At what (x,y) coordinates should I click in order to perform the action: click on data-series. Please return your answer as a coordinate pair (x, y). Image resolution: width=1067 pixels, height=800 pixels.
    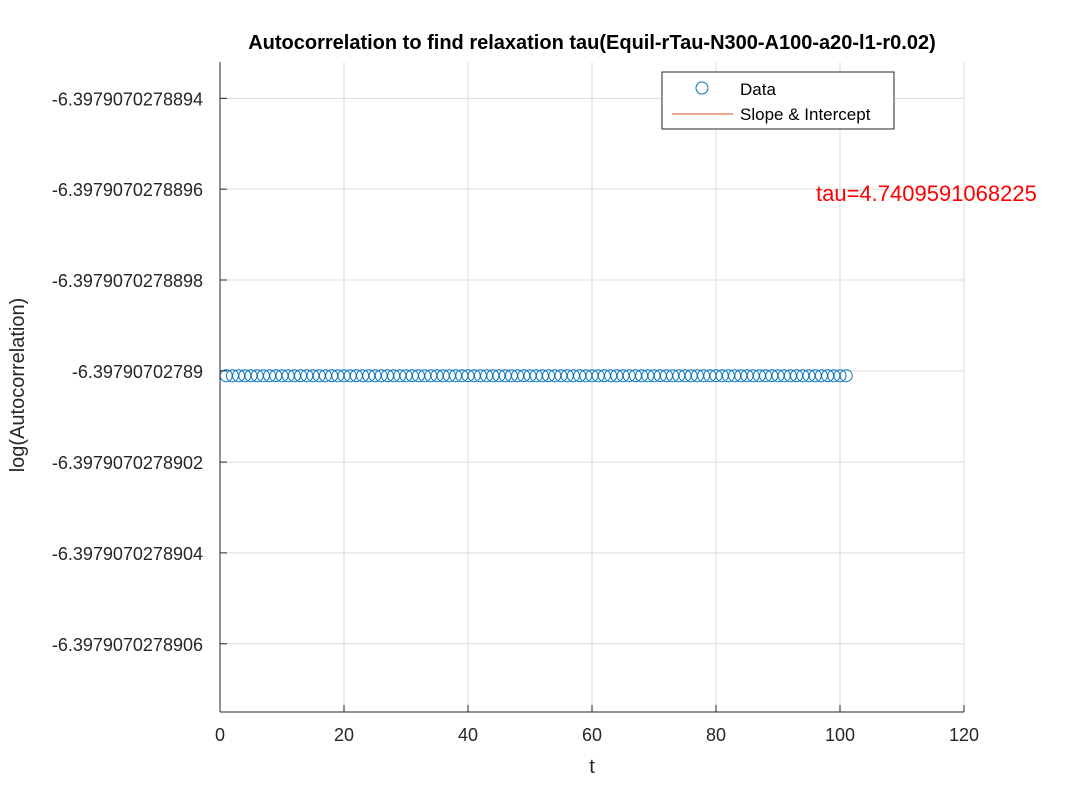
    Looking at the image, I should click on (536, 376).